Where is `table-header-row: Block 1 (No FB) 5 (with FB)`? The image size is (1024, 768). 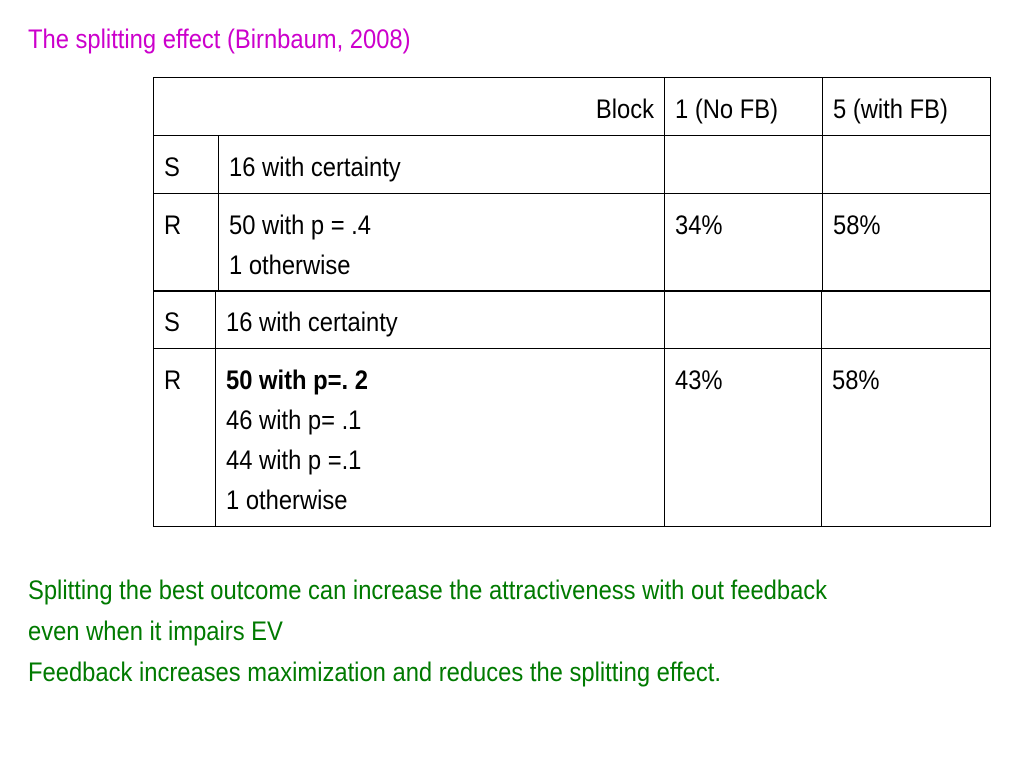 table-header-row: Block 1 (No FB) 5 (with FB) is located at coordinates (571, 106).